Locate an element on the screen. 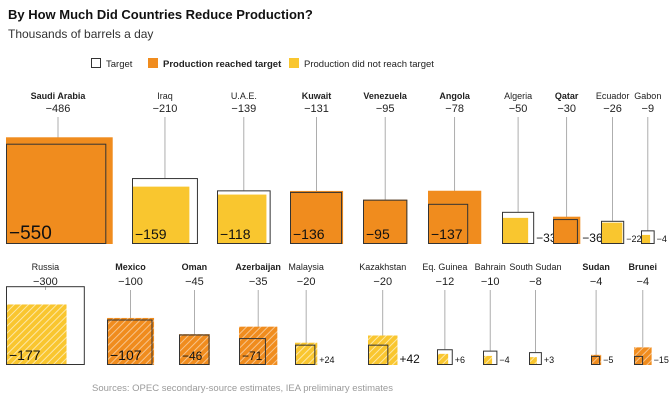 This screenshot has width=670, height=412. country-iraq: Iraq −210 −159 is located at coordinates (165, 167).